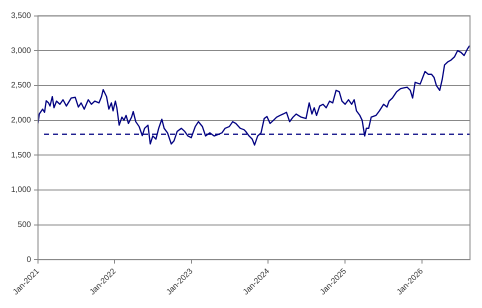 The width and height of the screenshot is (482, 308). I want to click on y-tick-label: 2,500, so click(21, 85).